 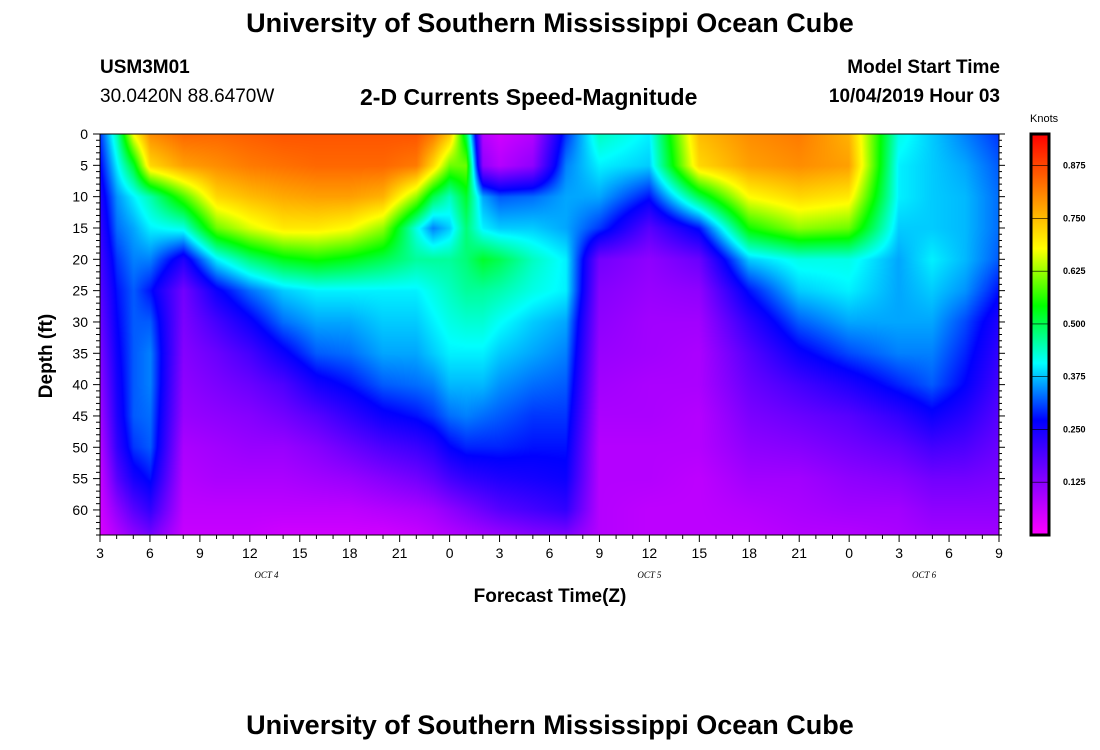 I want to click on x-date-label: OCT 5, so click(x=649, y=575).